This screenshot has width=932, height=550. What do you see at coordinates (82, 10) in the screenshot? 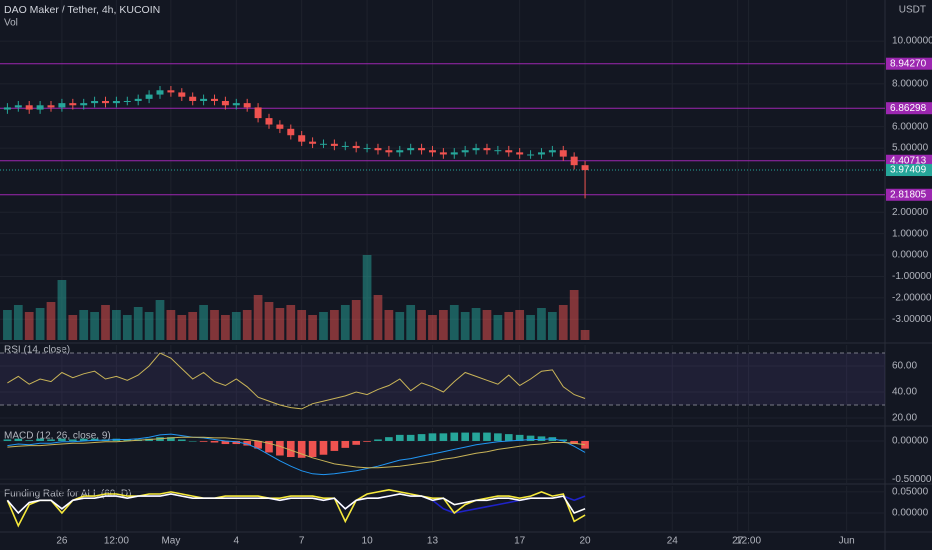
I see `chart-title: DAO Maker / Tether, 4h, KUCOIN` at bounding box center [82, 10].